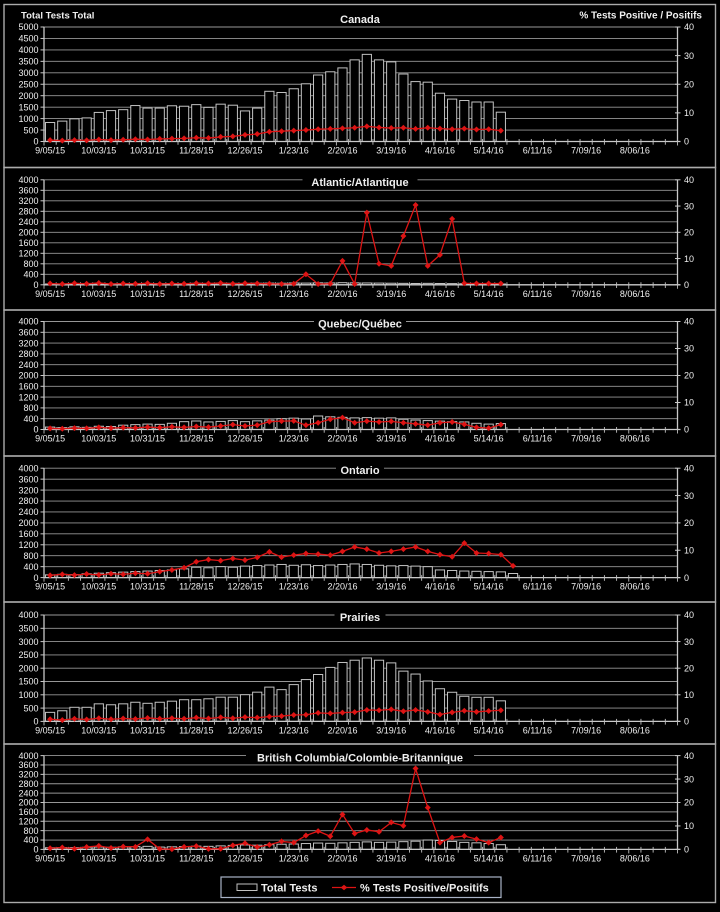 The width and height of the screenshot is (720, 912). Describe the element at coordinates (28, 107) in the screenshot. I see `svg-text: 1500` at that location.